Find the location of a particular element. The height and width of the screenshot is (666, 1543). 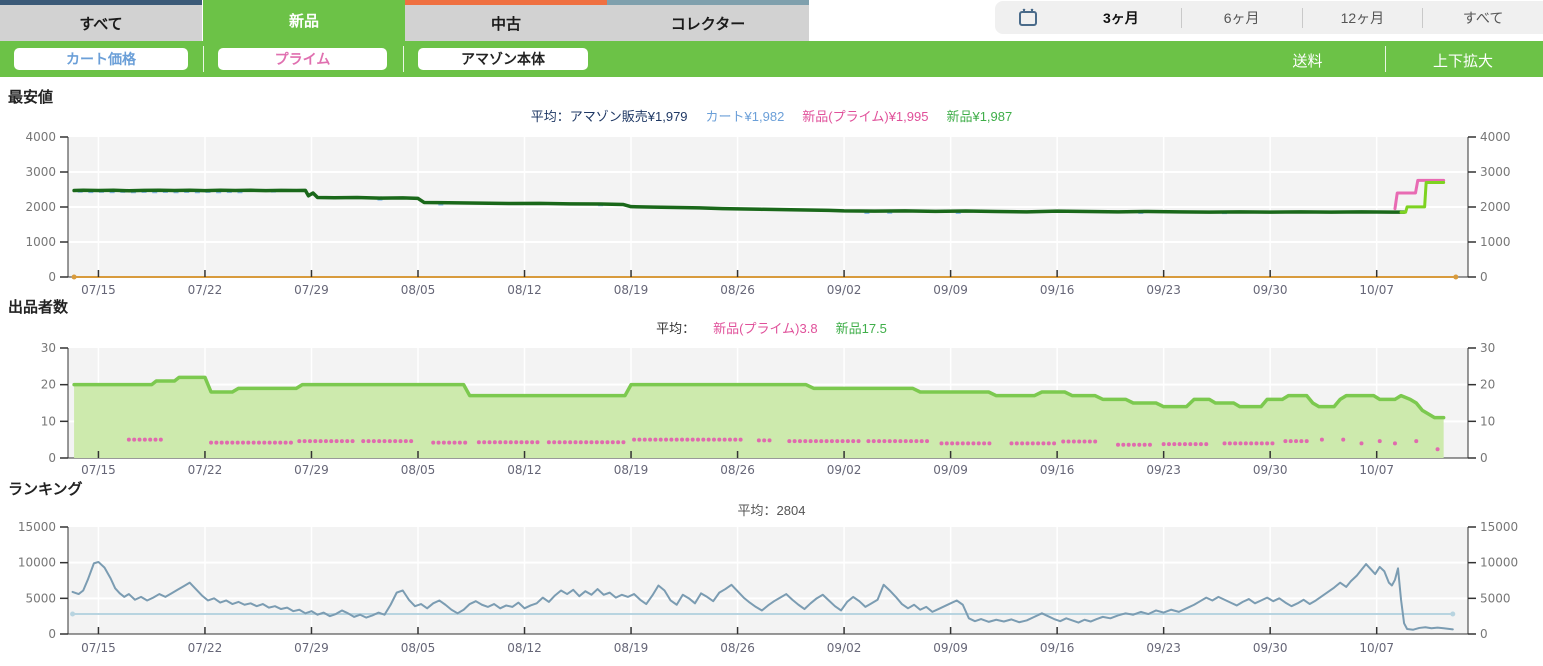

seller-chart-legend: 平均： 新品(プライム)3.8 新品17.5 is located at coordinates (771, 327).